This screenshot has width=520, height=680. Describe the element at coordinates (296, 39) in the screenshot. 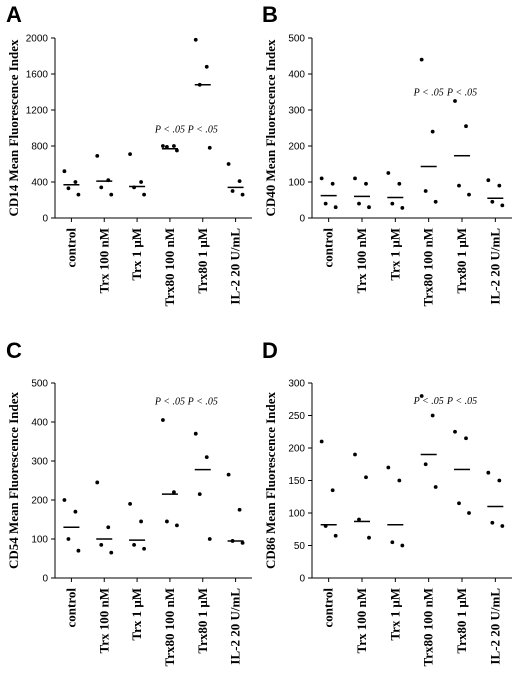

I see `y-tick-label: 500` at that location.